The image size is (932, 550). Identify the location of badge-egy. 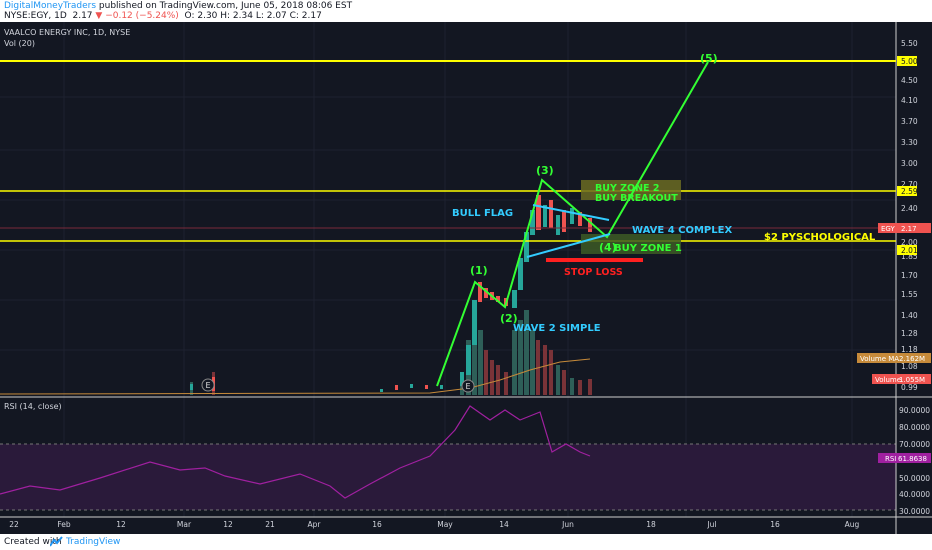
(904, 228).